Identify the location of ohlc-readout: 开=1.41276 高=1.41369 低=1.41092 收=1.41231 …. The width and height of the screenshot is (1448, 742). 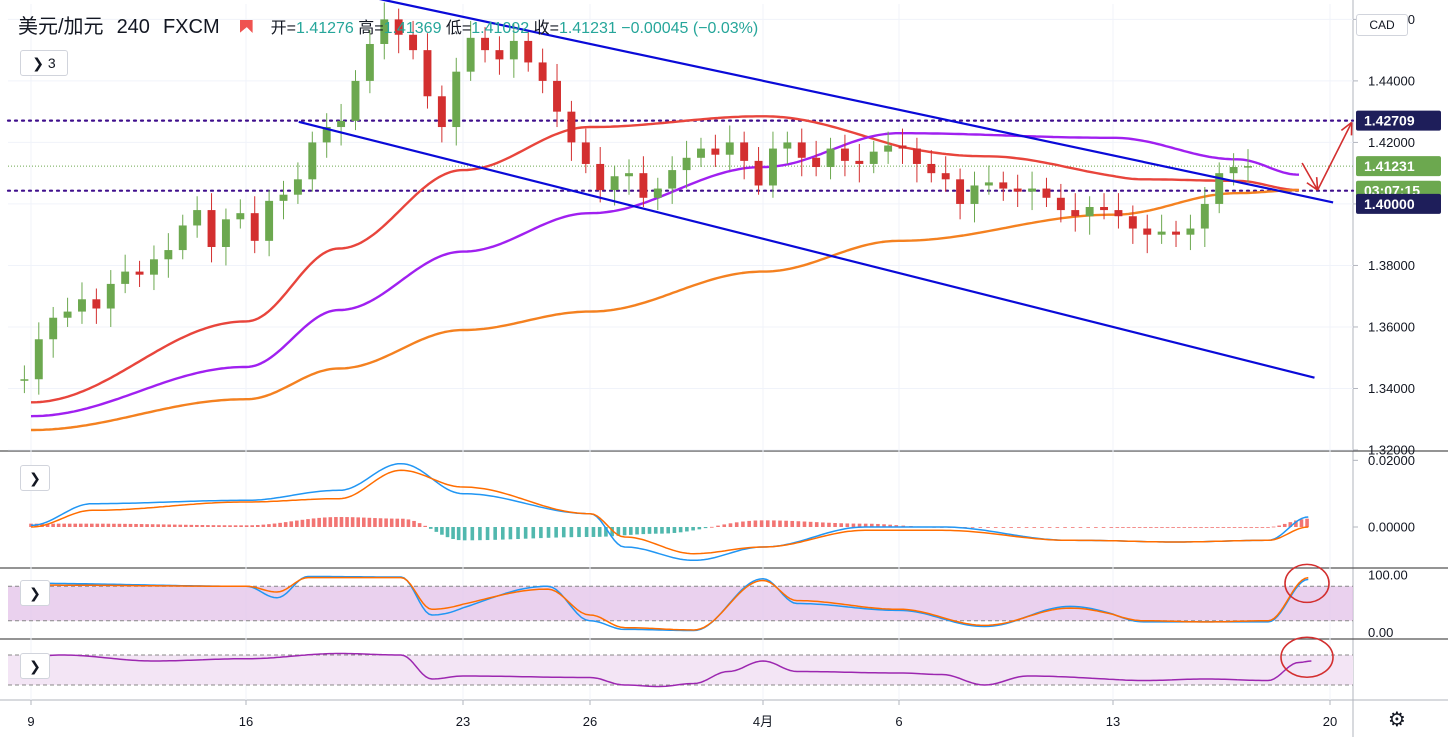
(515, 26).